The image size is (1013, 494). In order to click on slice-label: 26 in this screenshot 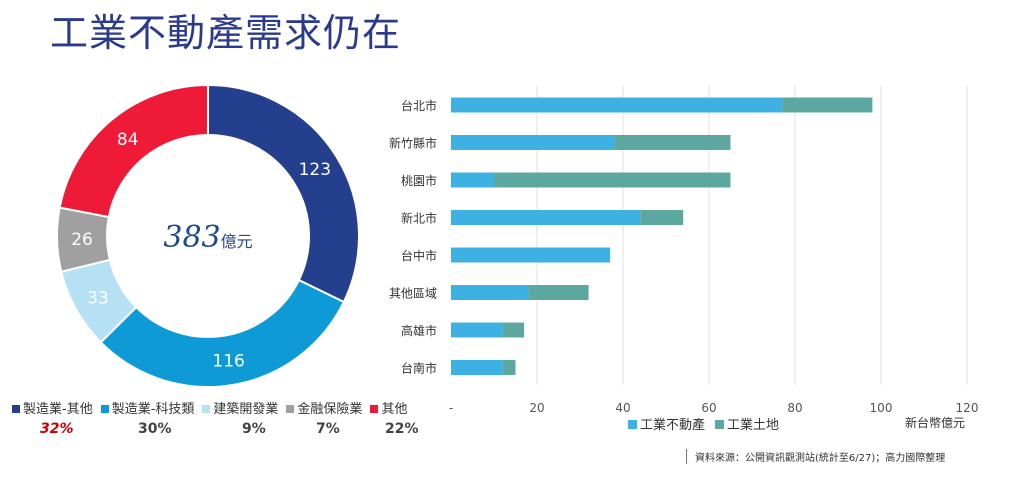, I will do `click(82, 240)`.